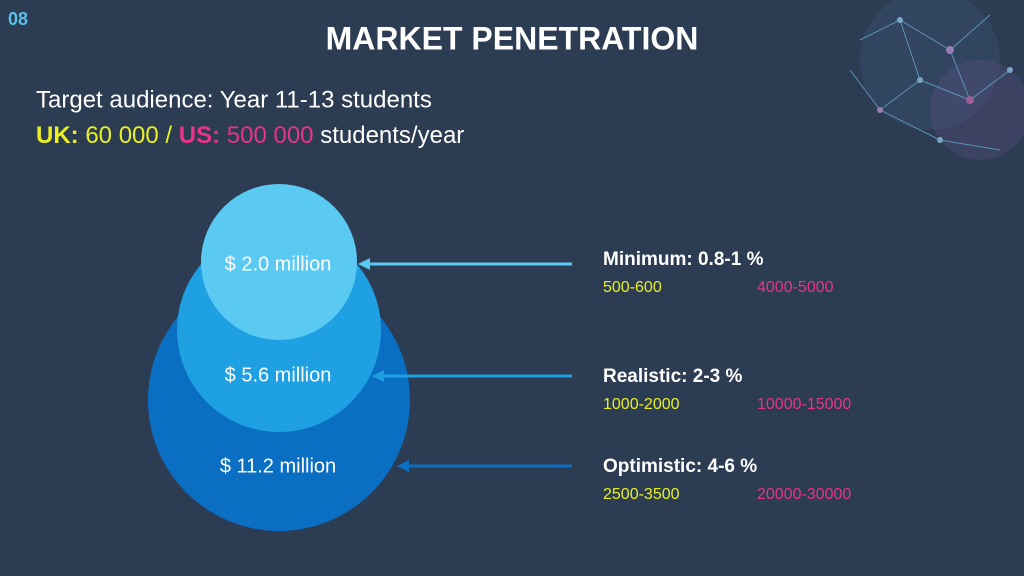  I want to click on scenario-uk: 2500-3500, so click(641, 494).